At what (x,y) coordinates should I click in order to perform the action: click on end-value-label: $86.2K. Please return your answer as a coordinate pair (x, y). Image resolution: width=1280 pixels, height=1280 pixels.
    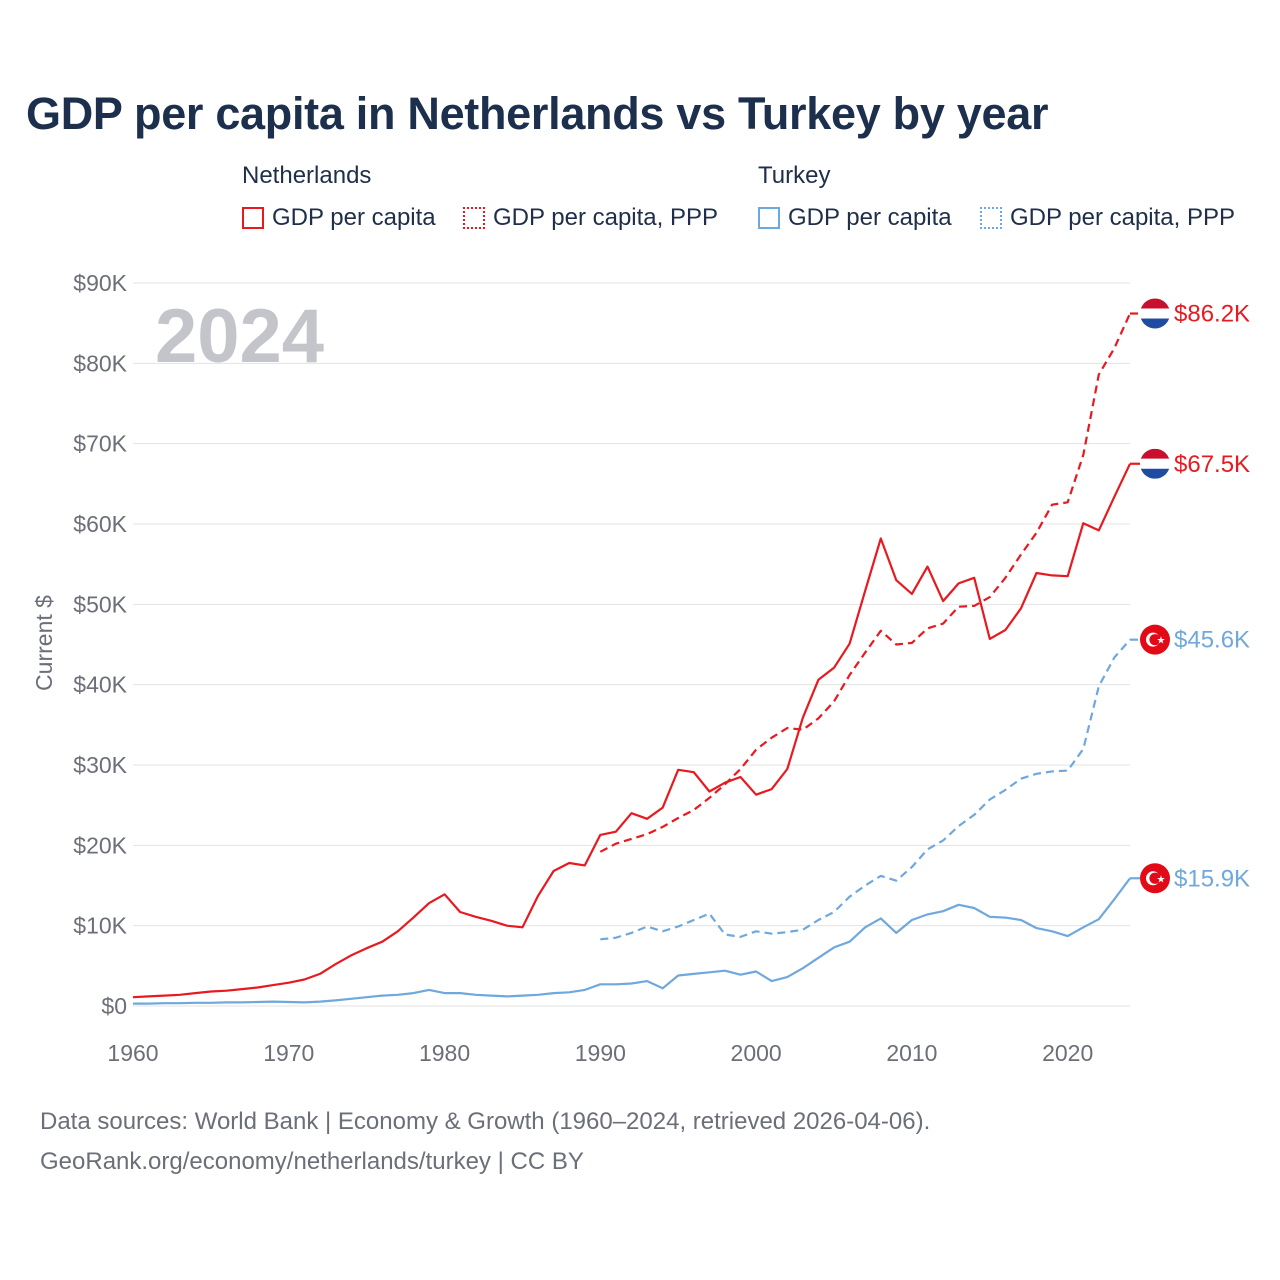
    Looking at the image, I should click on (1212, 314).